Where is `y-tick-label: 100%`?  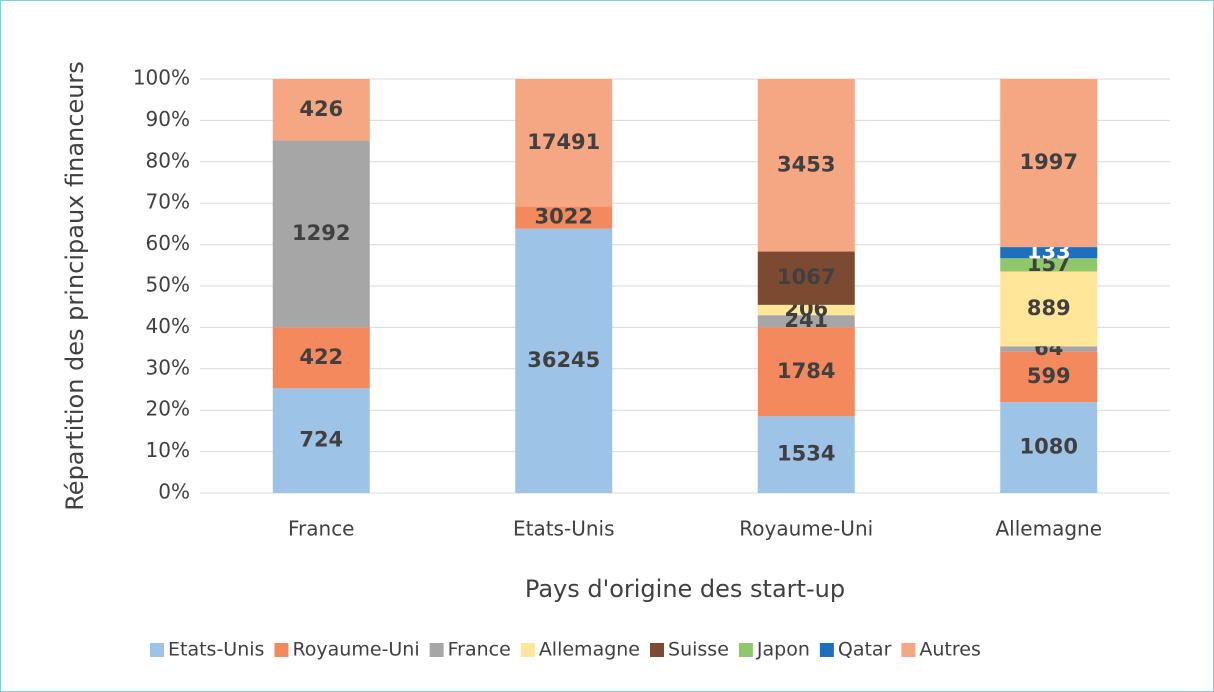 y-tick-label: 100% is located at coordinates (161, 78).